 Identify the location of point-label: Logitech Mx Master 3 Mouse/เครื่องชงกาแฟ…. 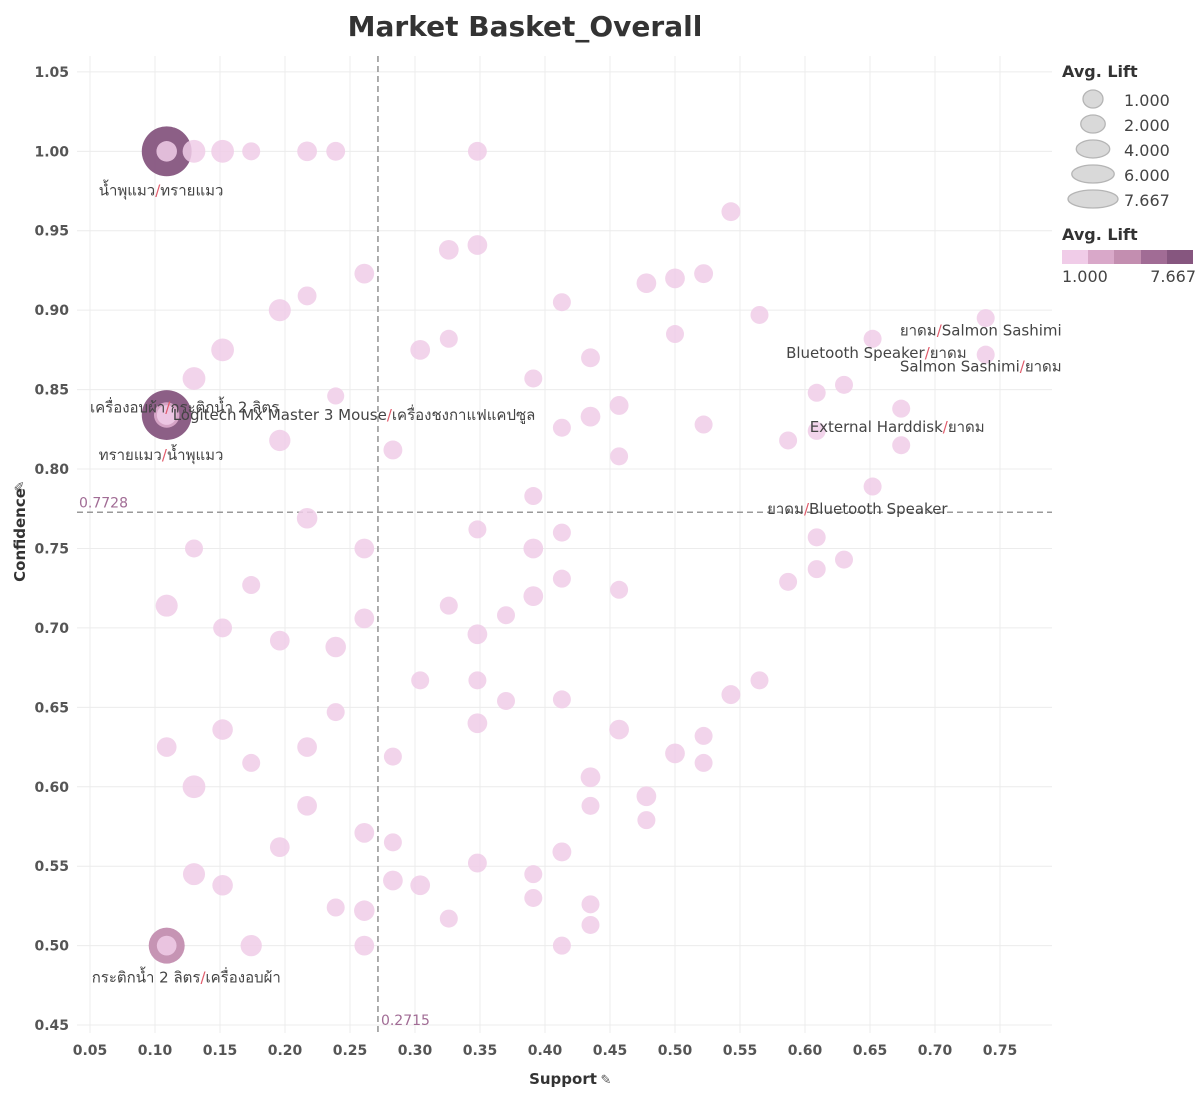
(354, 414).